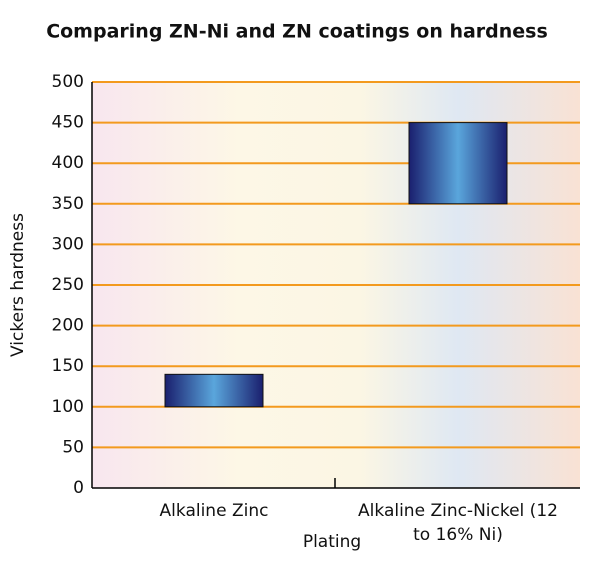 The height and width of the screenshot is (568, 595). I want to click on y-tick-label: 350, so click(68, 204).